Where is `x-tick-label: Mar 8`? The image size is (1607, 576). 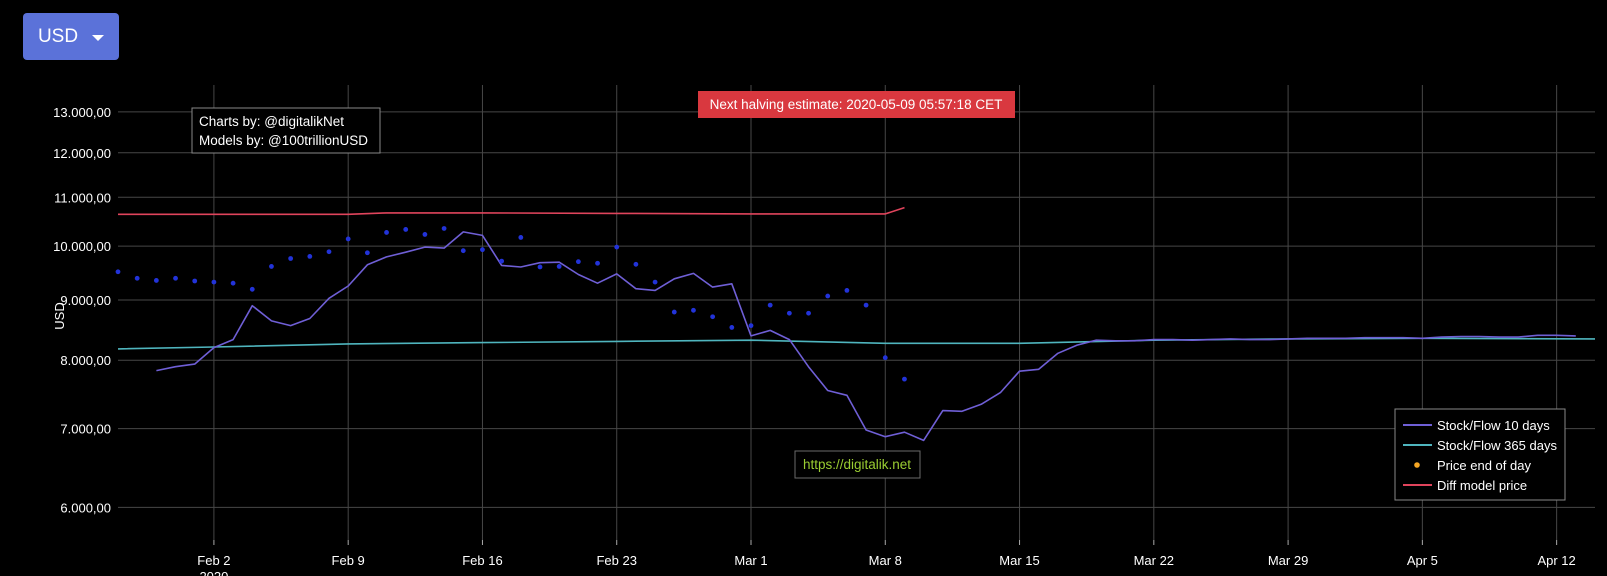 x-tick-label: Mar 8 is located at coordinates (885, 560).